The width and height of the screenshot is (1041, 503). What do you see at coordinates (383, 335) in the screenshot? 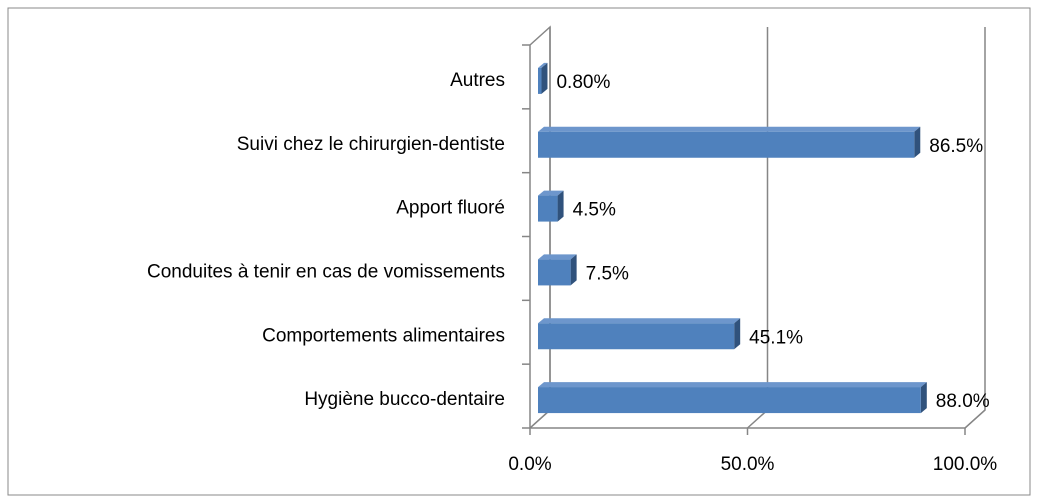
I see `category-label: Comportements alimentaires` at bounding box center [383, 335].